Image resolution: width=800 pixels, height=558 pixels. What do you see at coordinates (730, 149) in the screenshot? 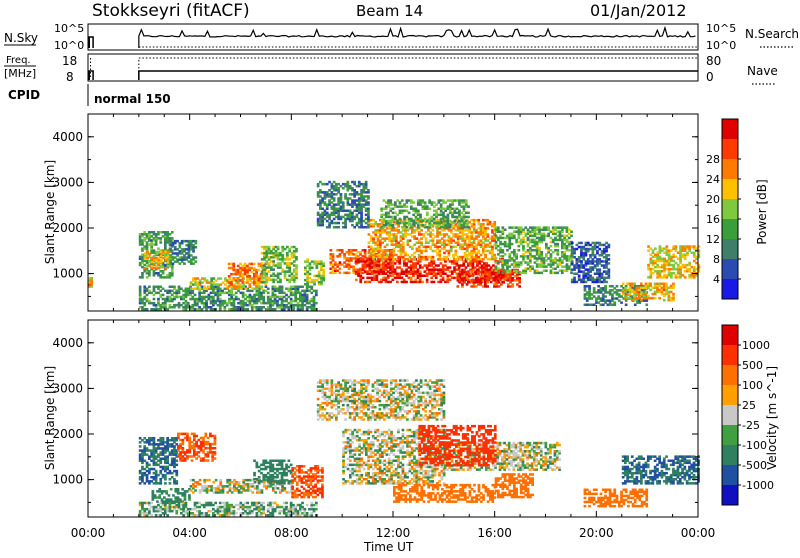
I see `power-colorbar-swatch` at bounding box center [730, 149].